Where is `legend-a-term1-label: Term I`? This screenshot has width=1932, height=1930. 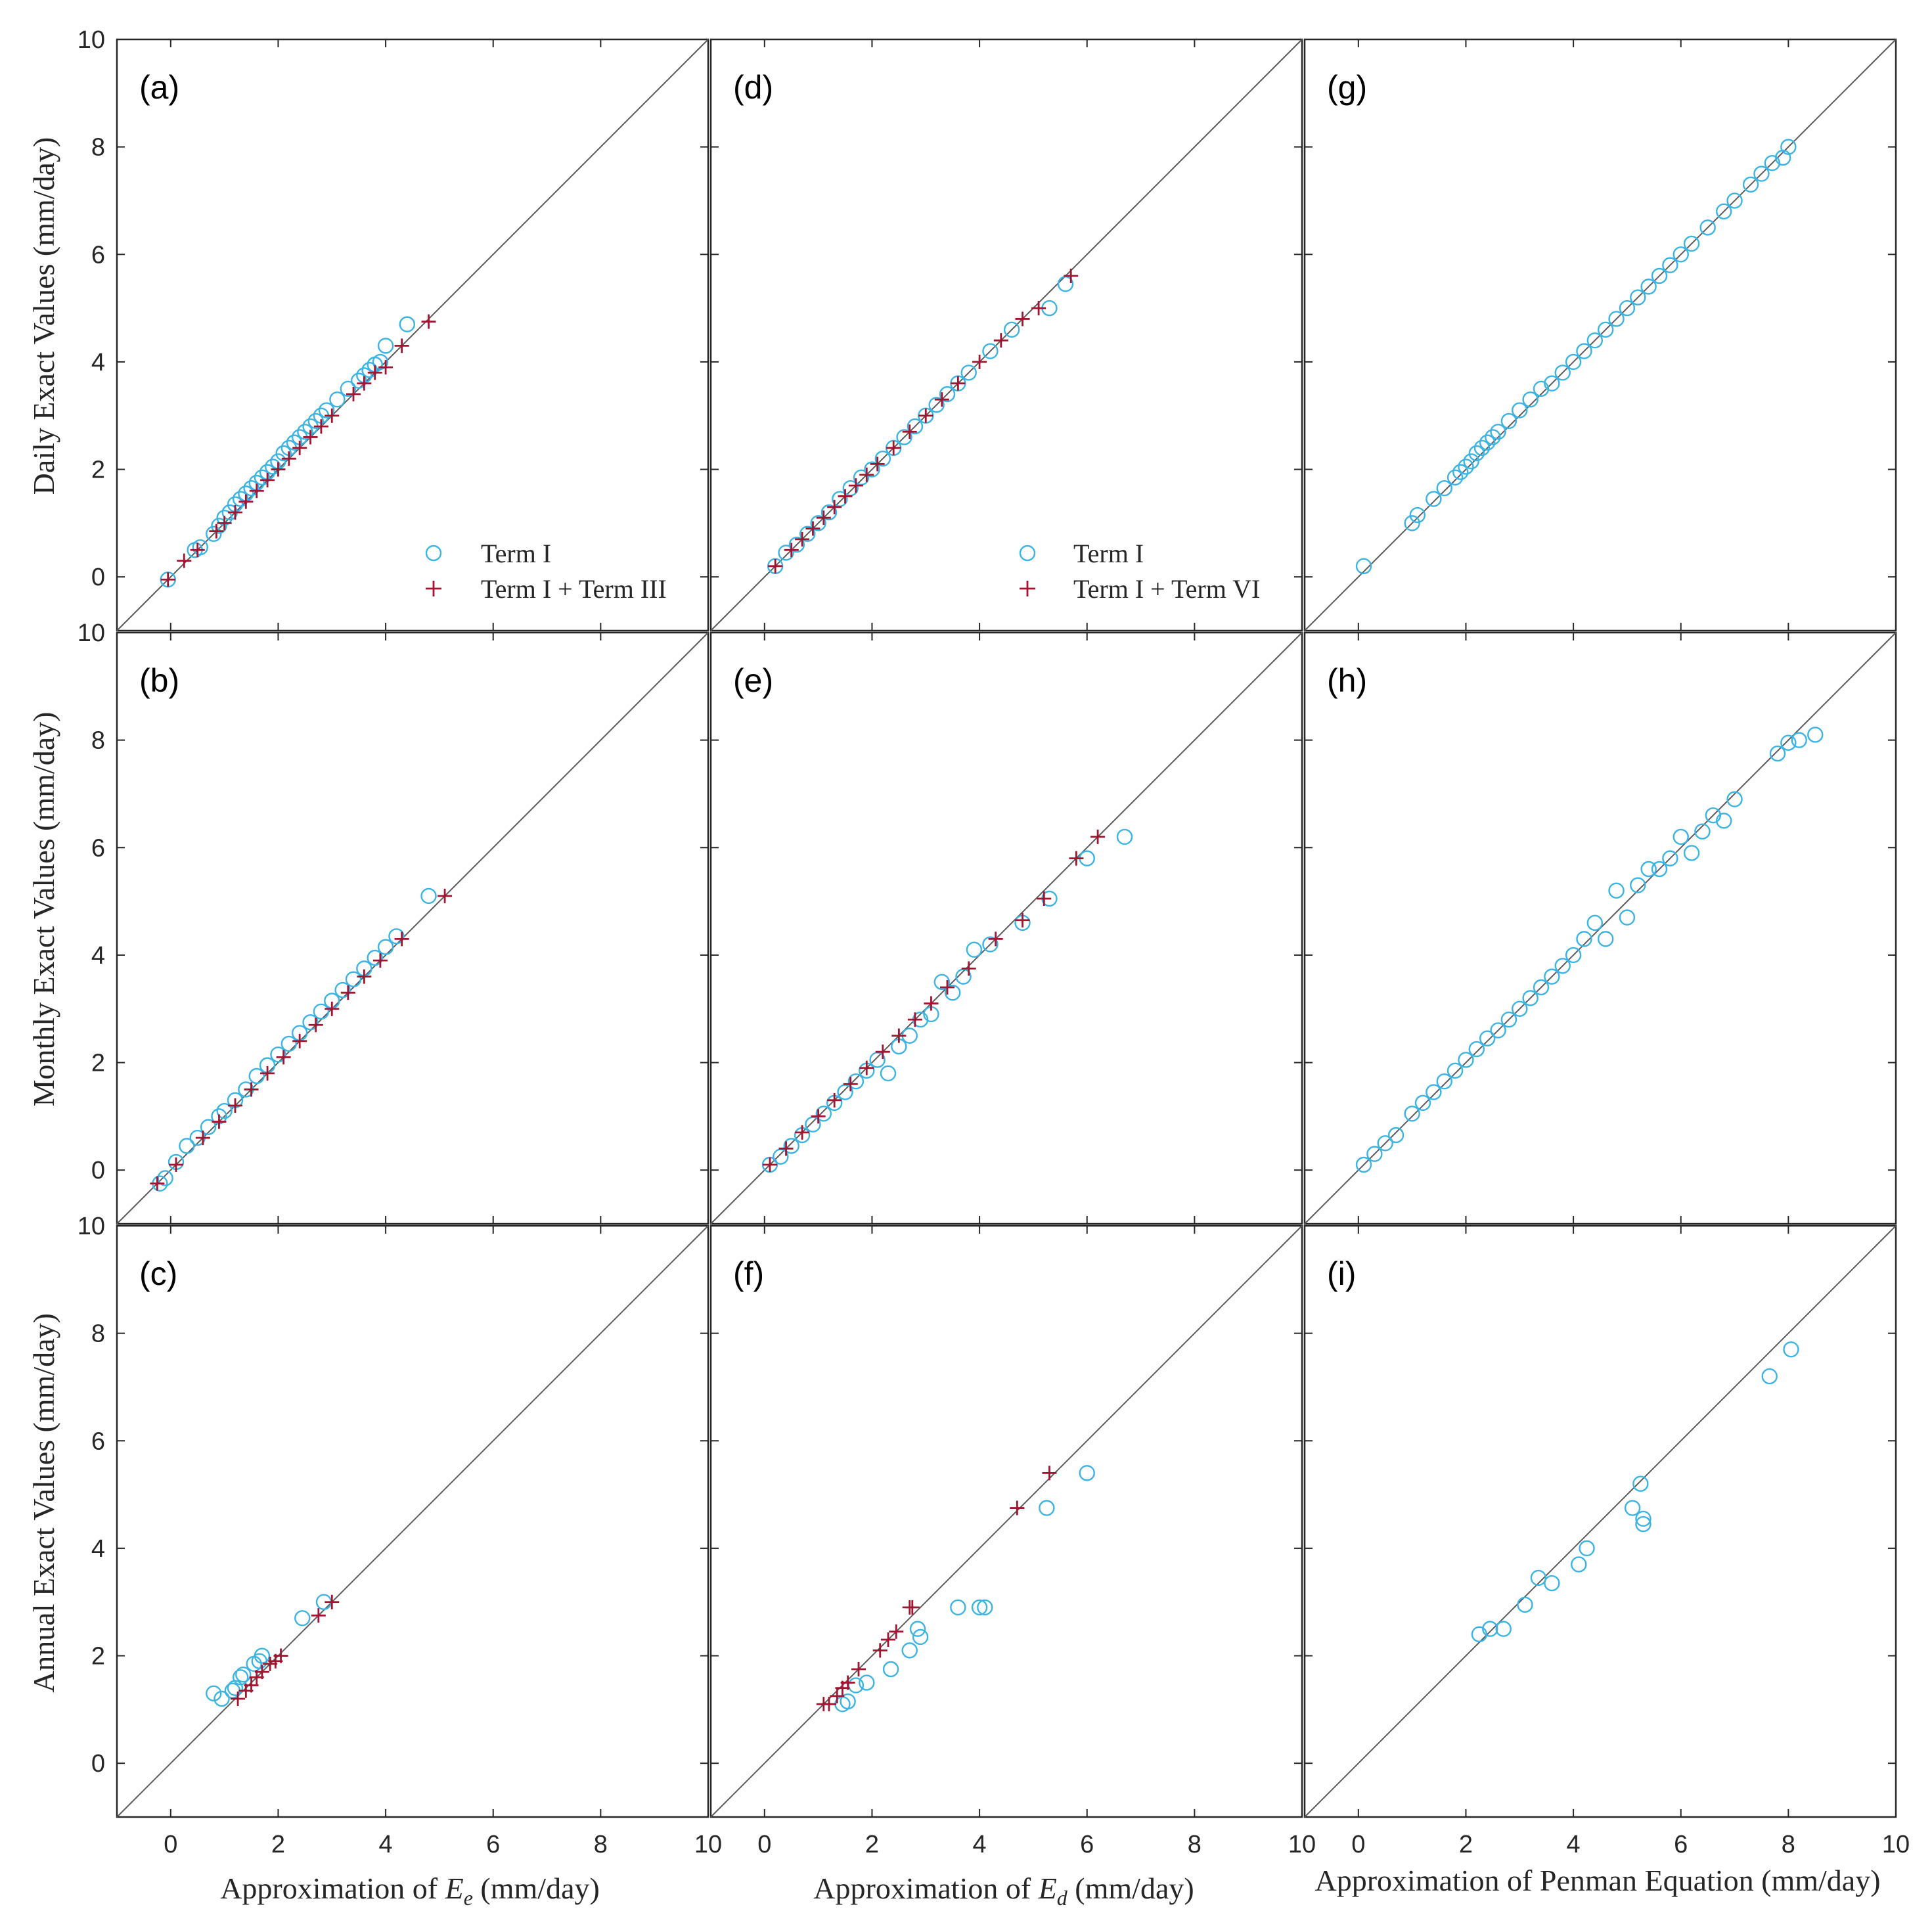
legend-a-term1-label: Term I is located at coordinates (516, 553).